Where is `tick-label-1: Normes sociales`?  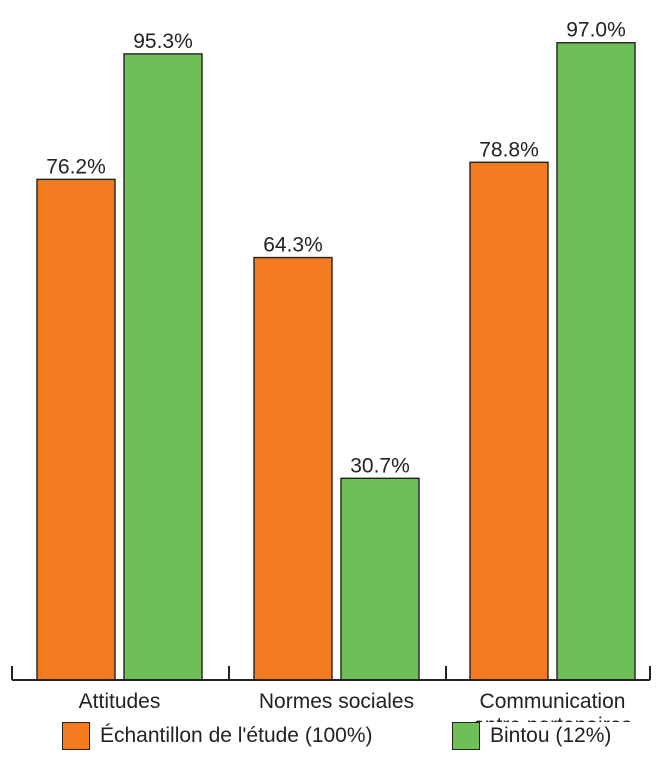 tick-label-1: Normes sociales is located at coordinates (336, 701).